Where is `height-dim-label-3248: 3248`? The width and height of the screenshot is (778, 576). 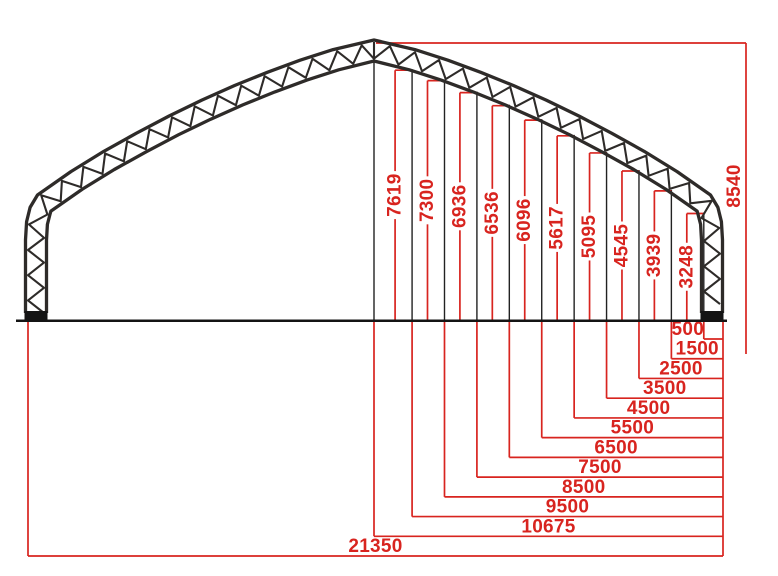
height-dim-label-3248: 3248 is located at coordinates (686, 266).